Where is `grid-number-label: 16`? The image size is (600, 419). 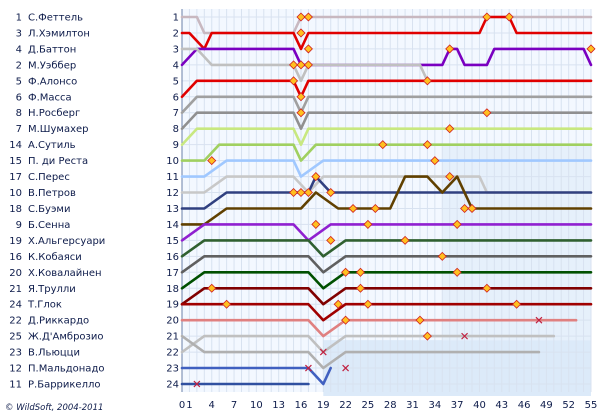 grid-number-label: 16 is located at coordinates (15, 257).